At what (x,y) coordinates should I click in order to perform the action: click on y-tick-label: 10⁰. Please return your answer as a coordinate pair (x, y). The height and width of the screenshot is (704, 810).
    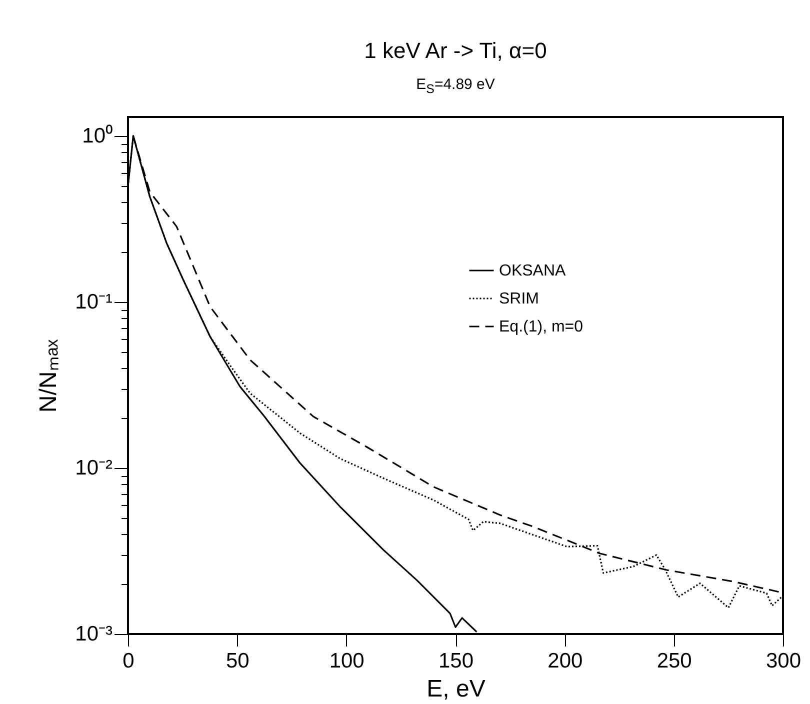
    Looking at the image, I should click on (97, 136).